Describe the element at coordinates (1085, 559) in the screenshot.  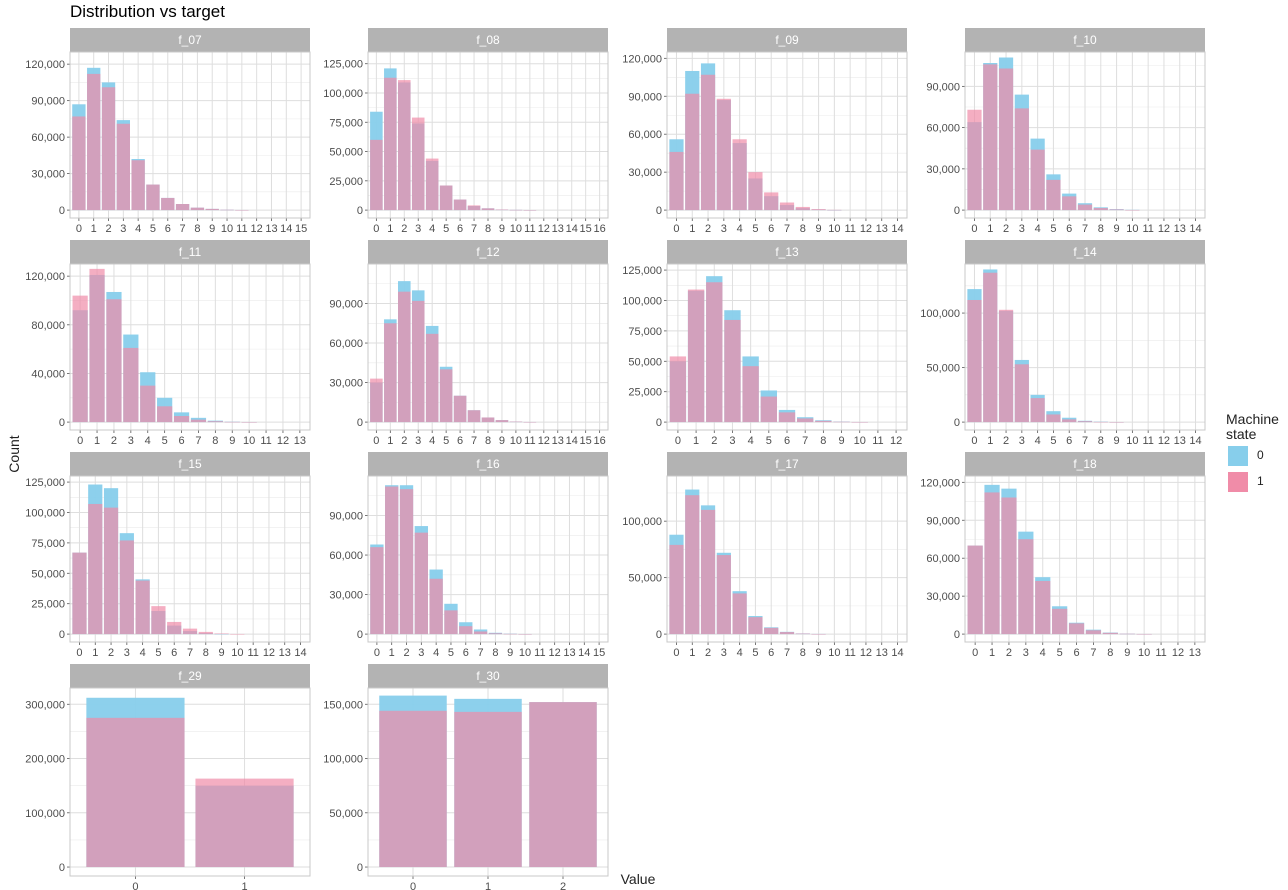
I see `facet-panel` at that location.